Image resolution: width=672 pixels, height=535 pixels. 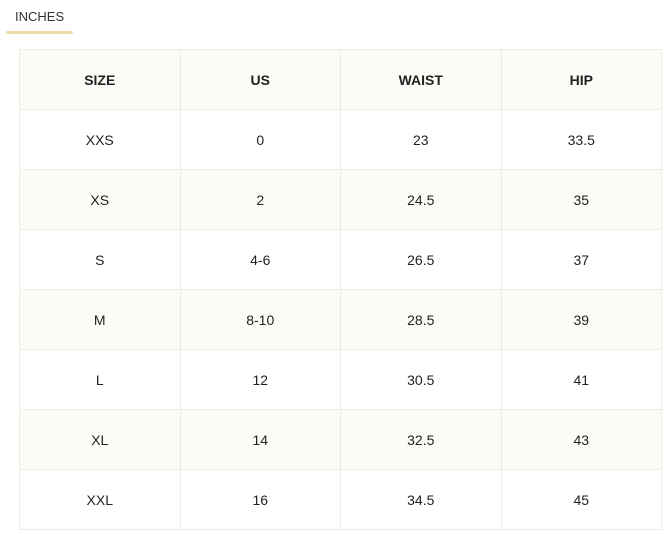 I want to click on table-cell: 45, so click(x=581, y=499).